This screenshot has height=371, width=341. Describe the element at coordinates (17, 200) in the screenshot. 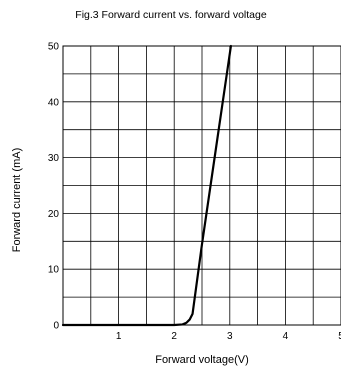

I see `y-axis-label: Forward current (mA)` at that location.